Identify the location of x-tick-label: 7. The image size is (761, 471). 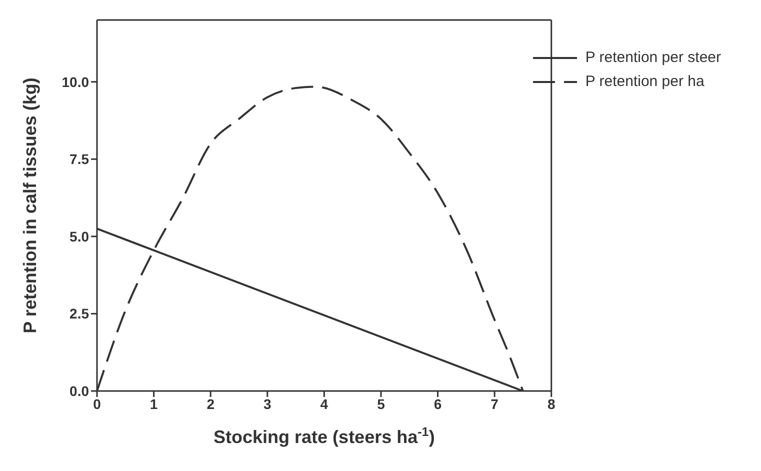
(494, 404).